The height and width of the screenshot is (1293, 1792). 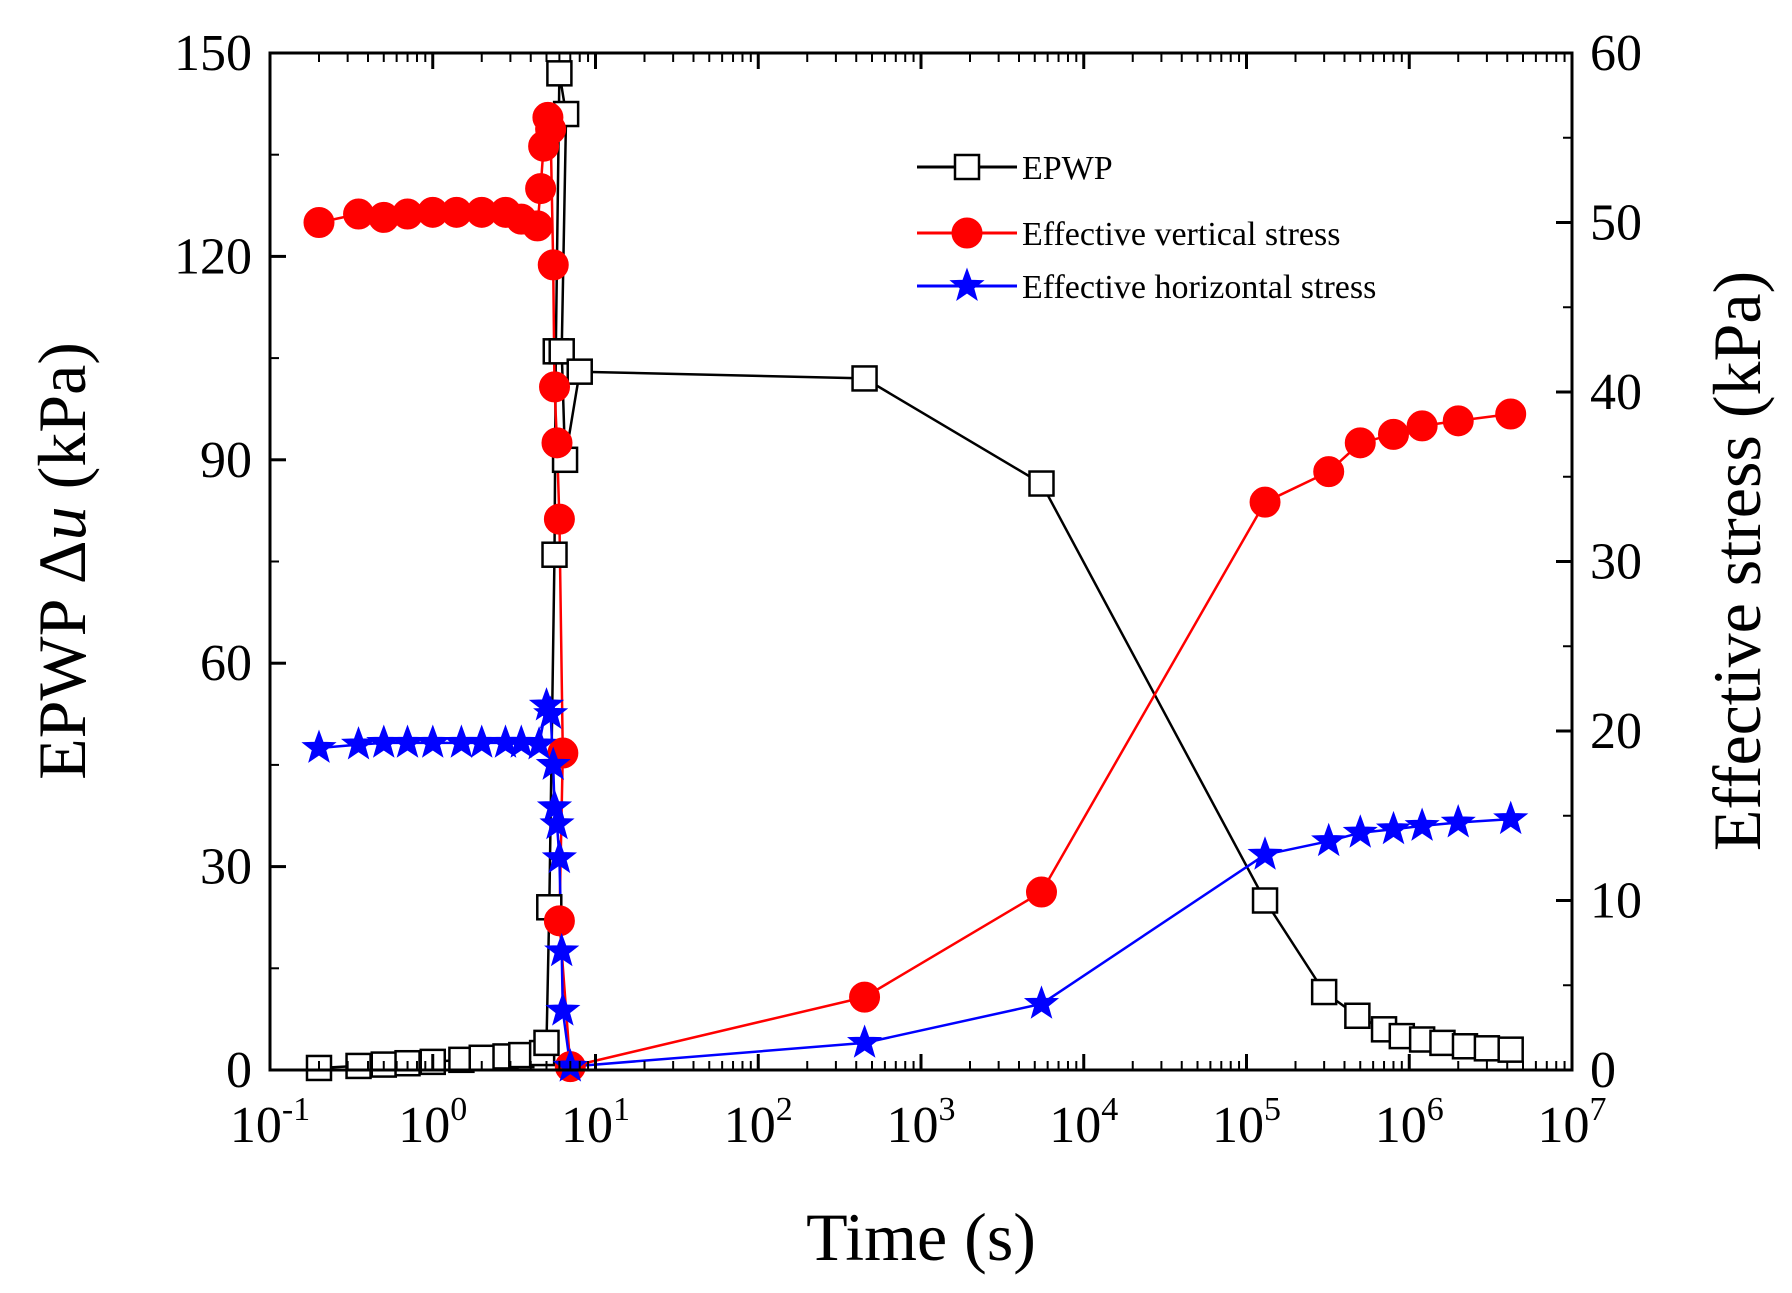 What do you see at coordinates (1616, 223) in the screenshot?
I see `y-right-tick-label: 50` at bounding box center [1616, 223].